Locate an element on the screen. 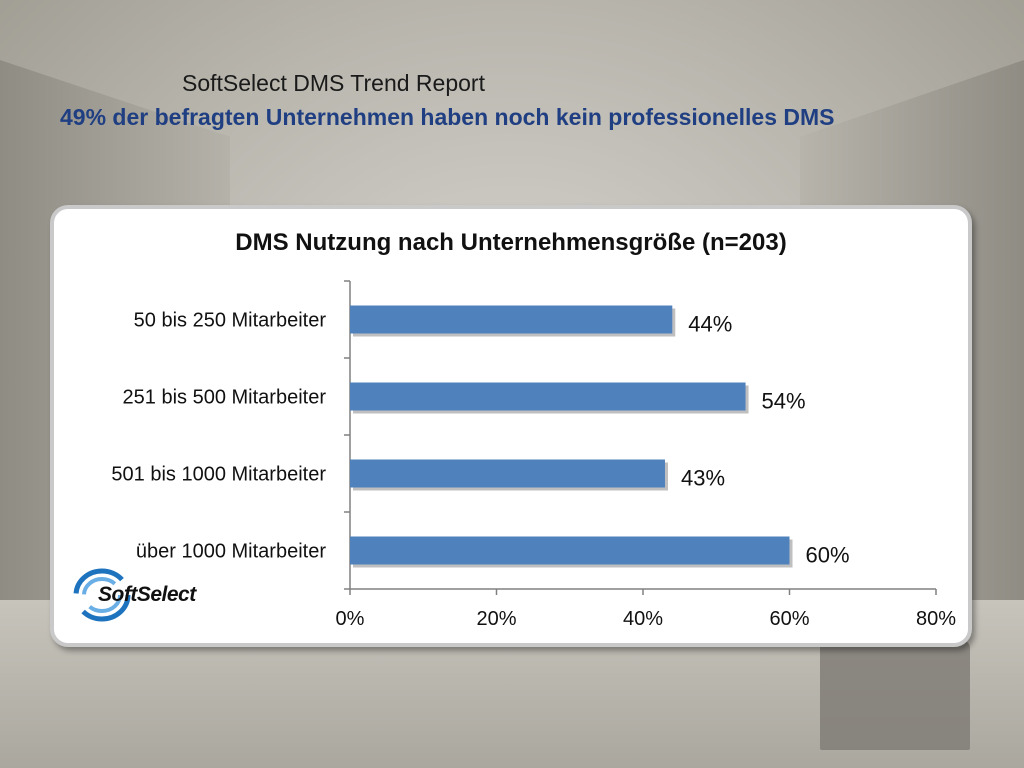 Image resolution: width=1024 pixels, height=768 pixels. logo-text: SoftSelect is located at coordinates (147, 594).